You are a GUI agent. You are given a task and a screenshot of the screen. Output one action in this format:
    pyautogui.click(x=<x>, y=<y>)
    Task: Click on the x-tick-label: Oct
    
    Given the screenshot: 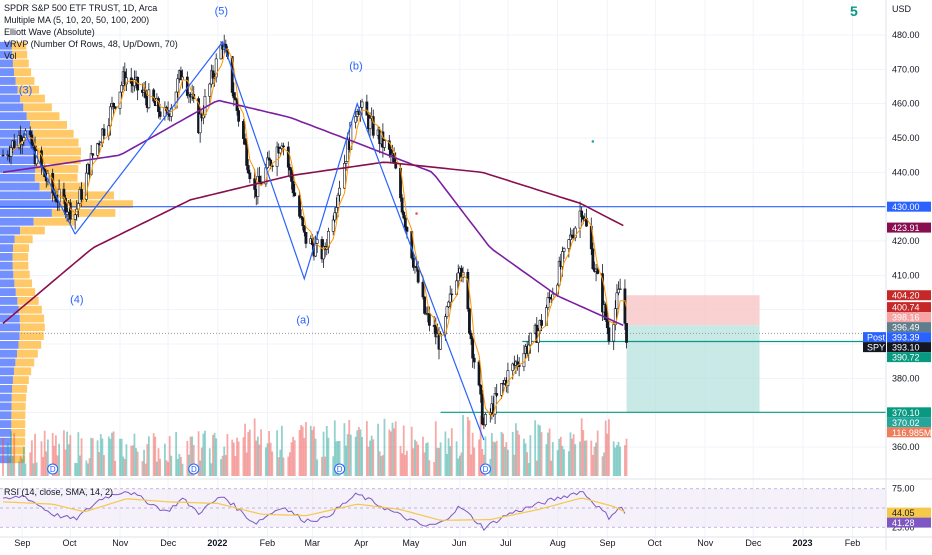 What is the action you would take?
    pyautogui.click(x=70, y=543)
    